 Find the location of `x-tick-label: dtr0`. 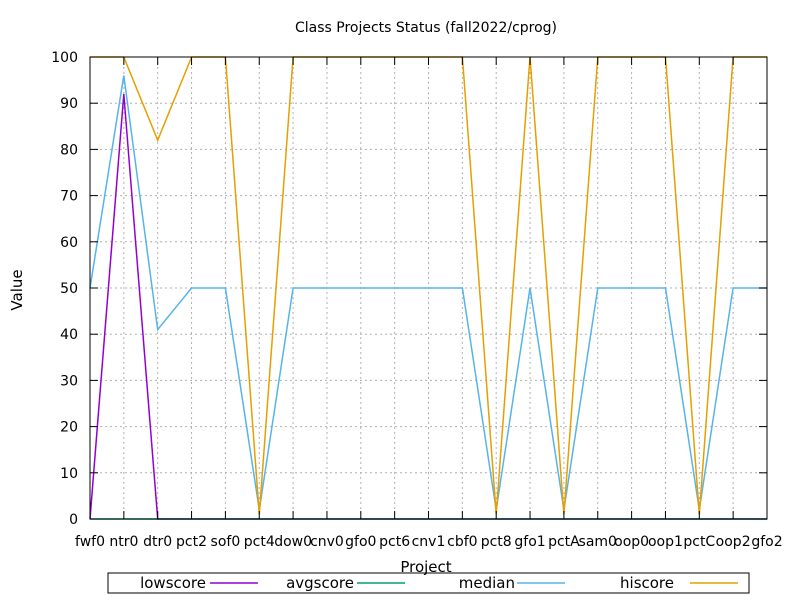

x-tick-label: dtr0 is located at coordinates (157, 542).